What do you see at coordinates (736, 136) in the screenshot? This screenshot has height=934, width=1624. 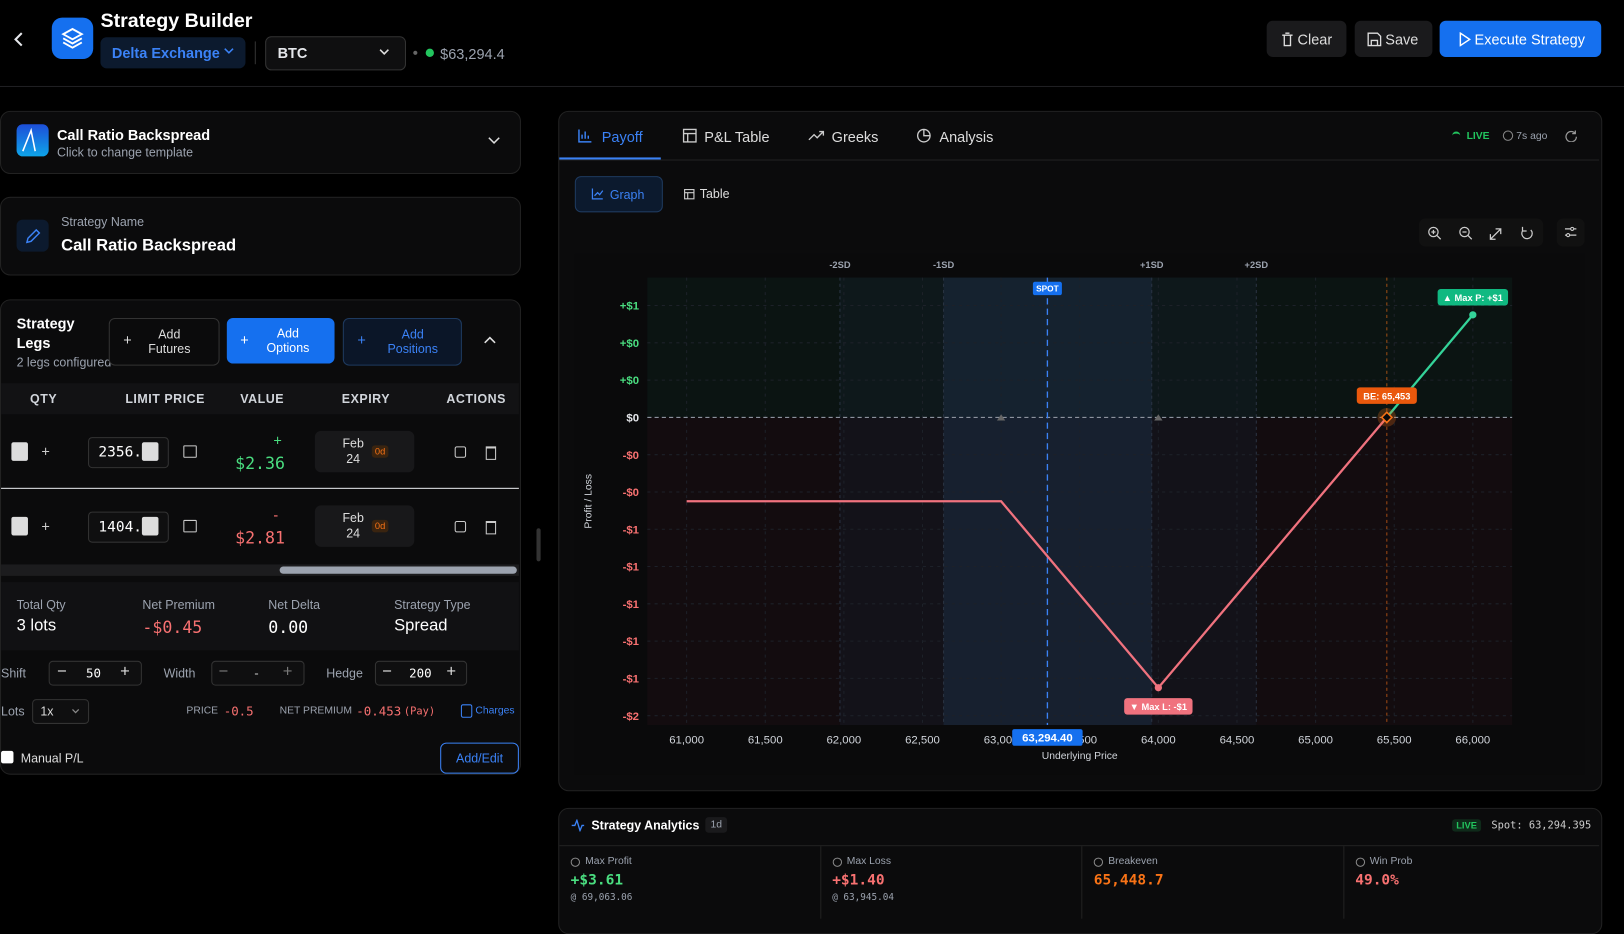 I see `tab: P&L Table` at bounding box center [736, 136].